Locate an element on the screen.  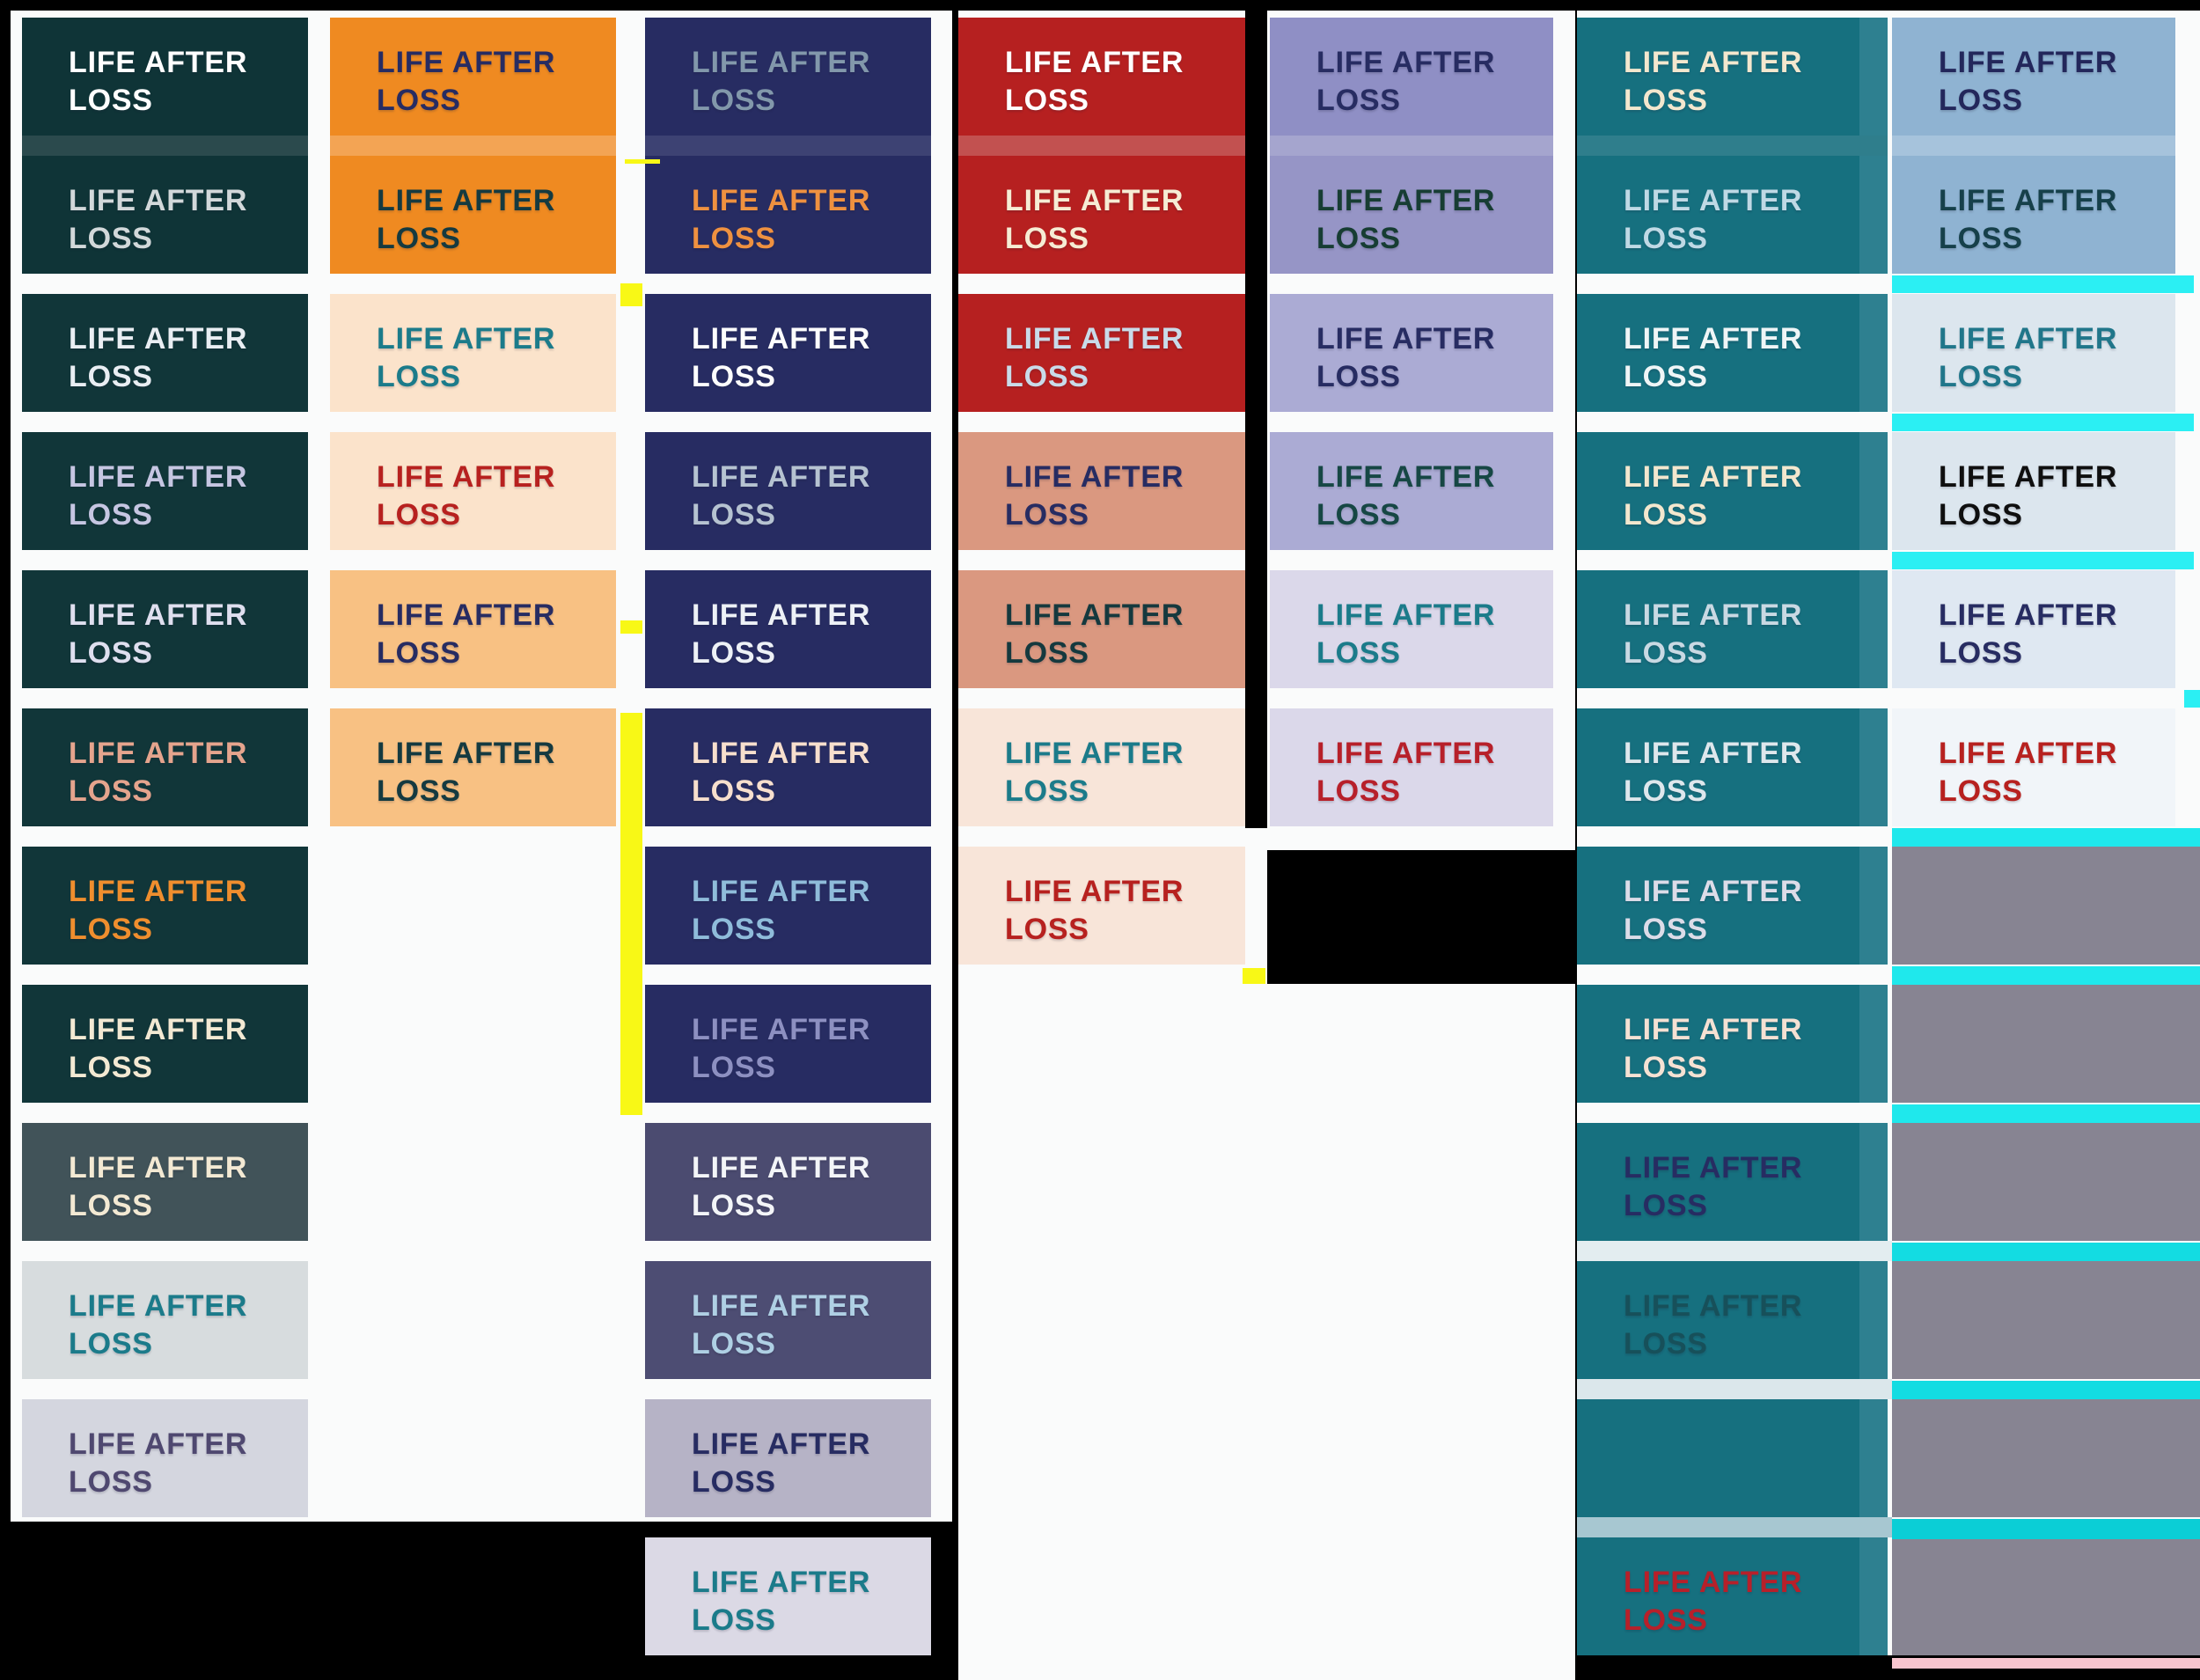
canvas-sheet is located at coordinates (1101, 845).